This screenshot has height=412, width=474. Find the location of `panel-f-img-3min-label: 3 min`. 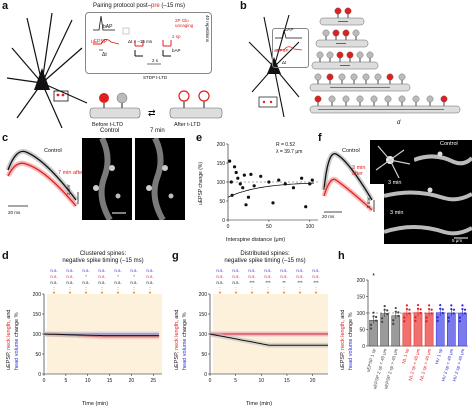

panel-f-img-3min-label: 3 min is located at coordinates (395, 183).